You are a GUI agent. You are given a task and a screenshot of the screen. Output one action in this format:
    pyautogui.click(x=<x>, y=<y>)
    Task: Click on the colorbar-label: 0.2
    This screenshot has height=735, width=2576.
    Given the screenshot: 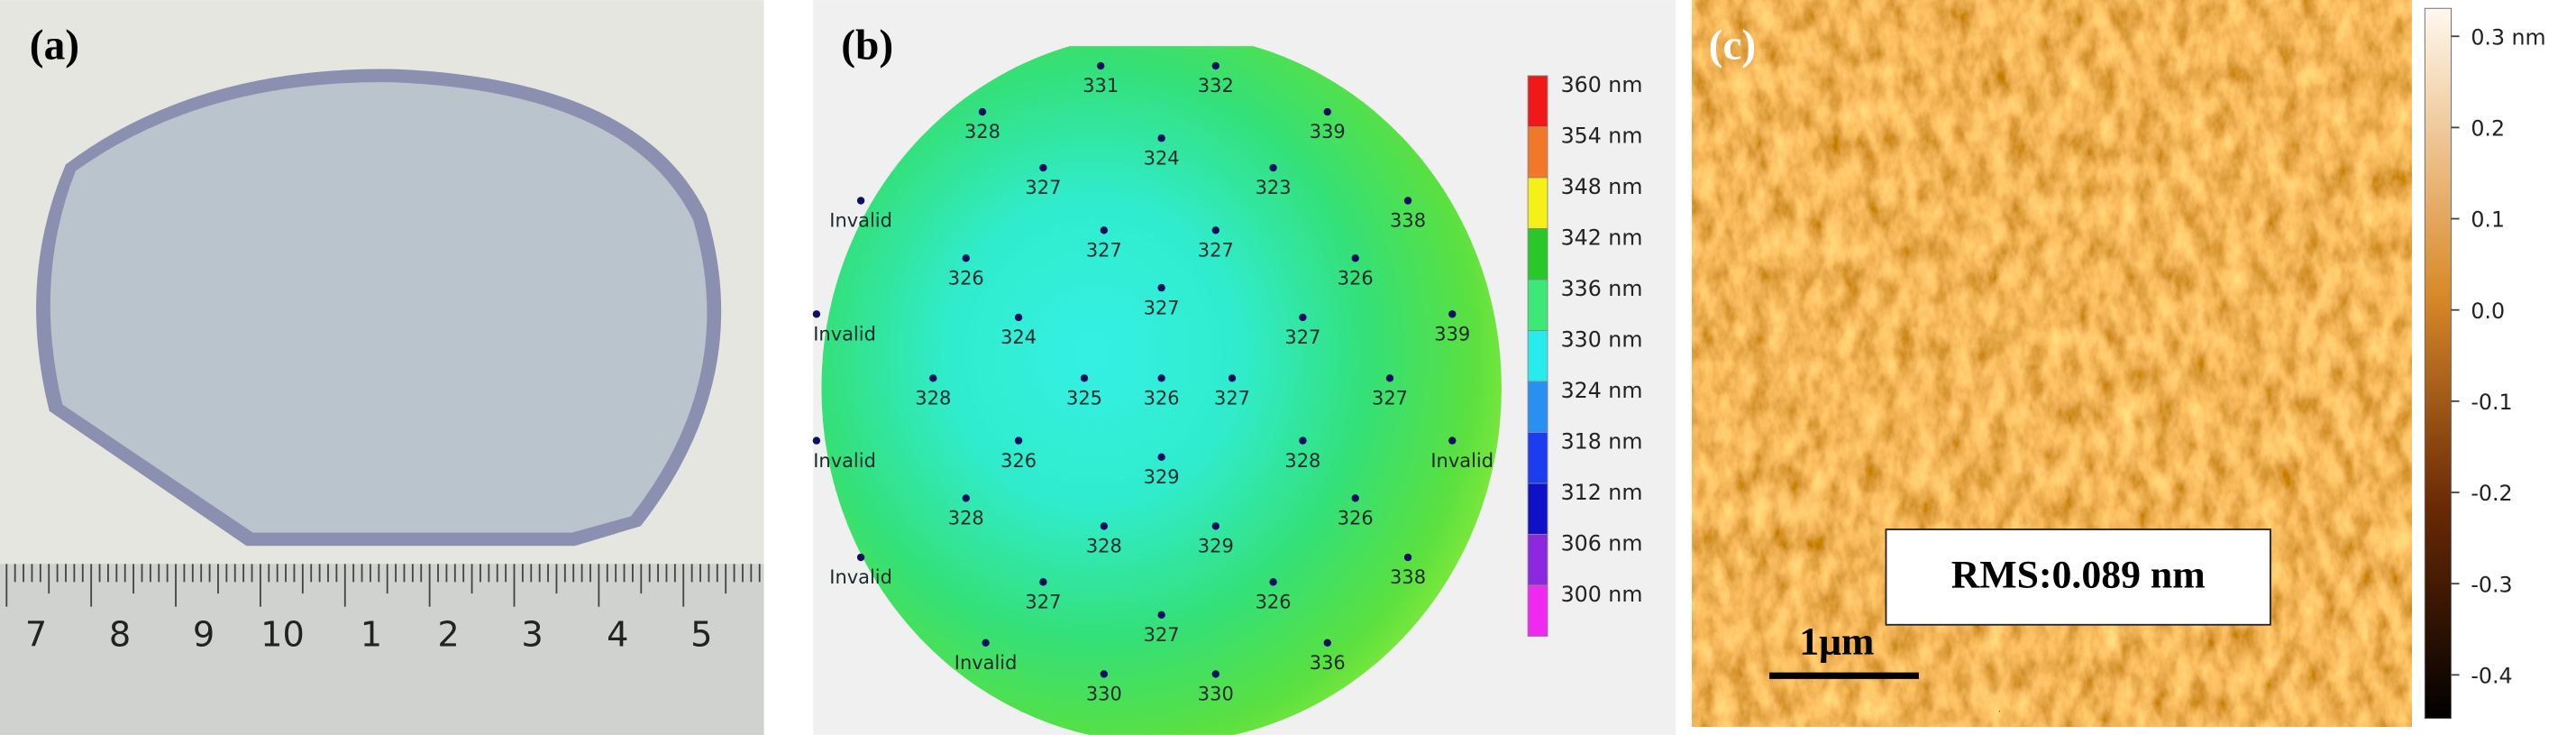 What is the action you would take?
    pyautogui.click(x=2488, y=128)
    